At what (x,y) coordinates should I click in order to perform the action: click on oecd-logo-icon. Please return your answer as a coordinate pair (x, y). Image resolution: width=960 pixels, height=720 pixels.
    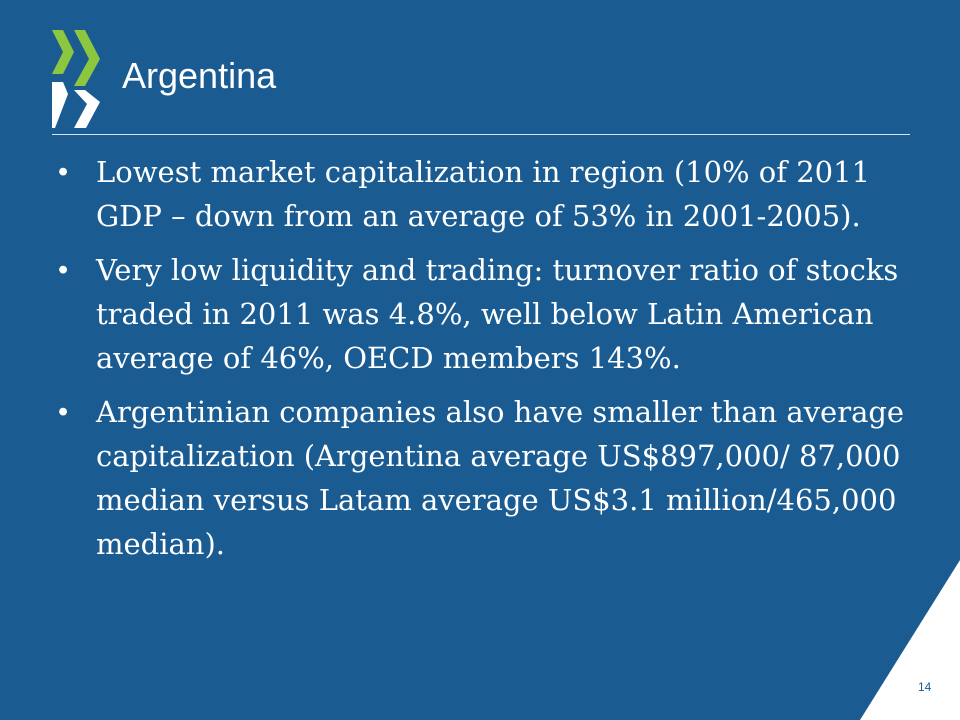
    Looking at the image, I should click on (76, 79).